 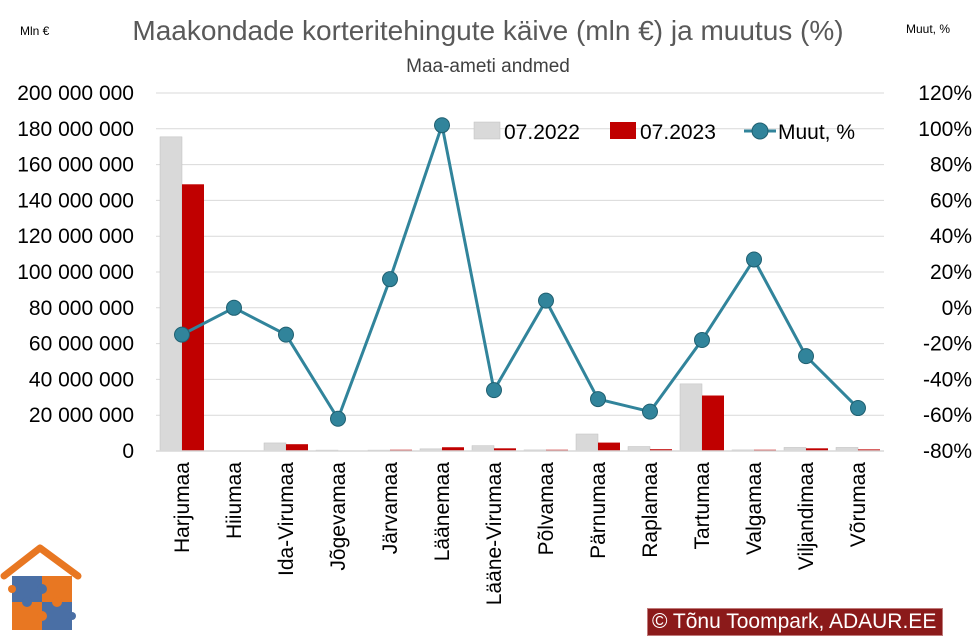 What do you see at coordinates (234, 500) in the screenshot?
I see `category-label: Hiiumaa` at bounding box center [234, 500].